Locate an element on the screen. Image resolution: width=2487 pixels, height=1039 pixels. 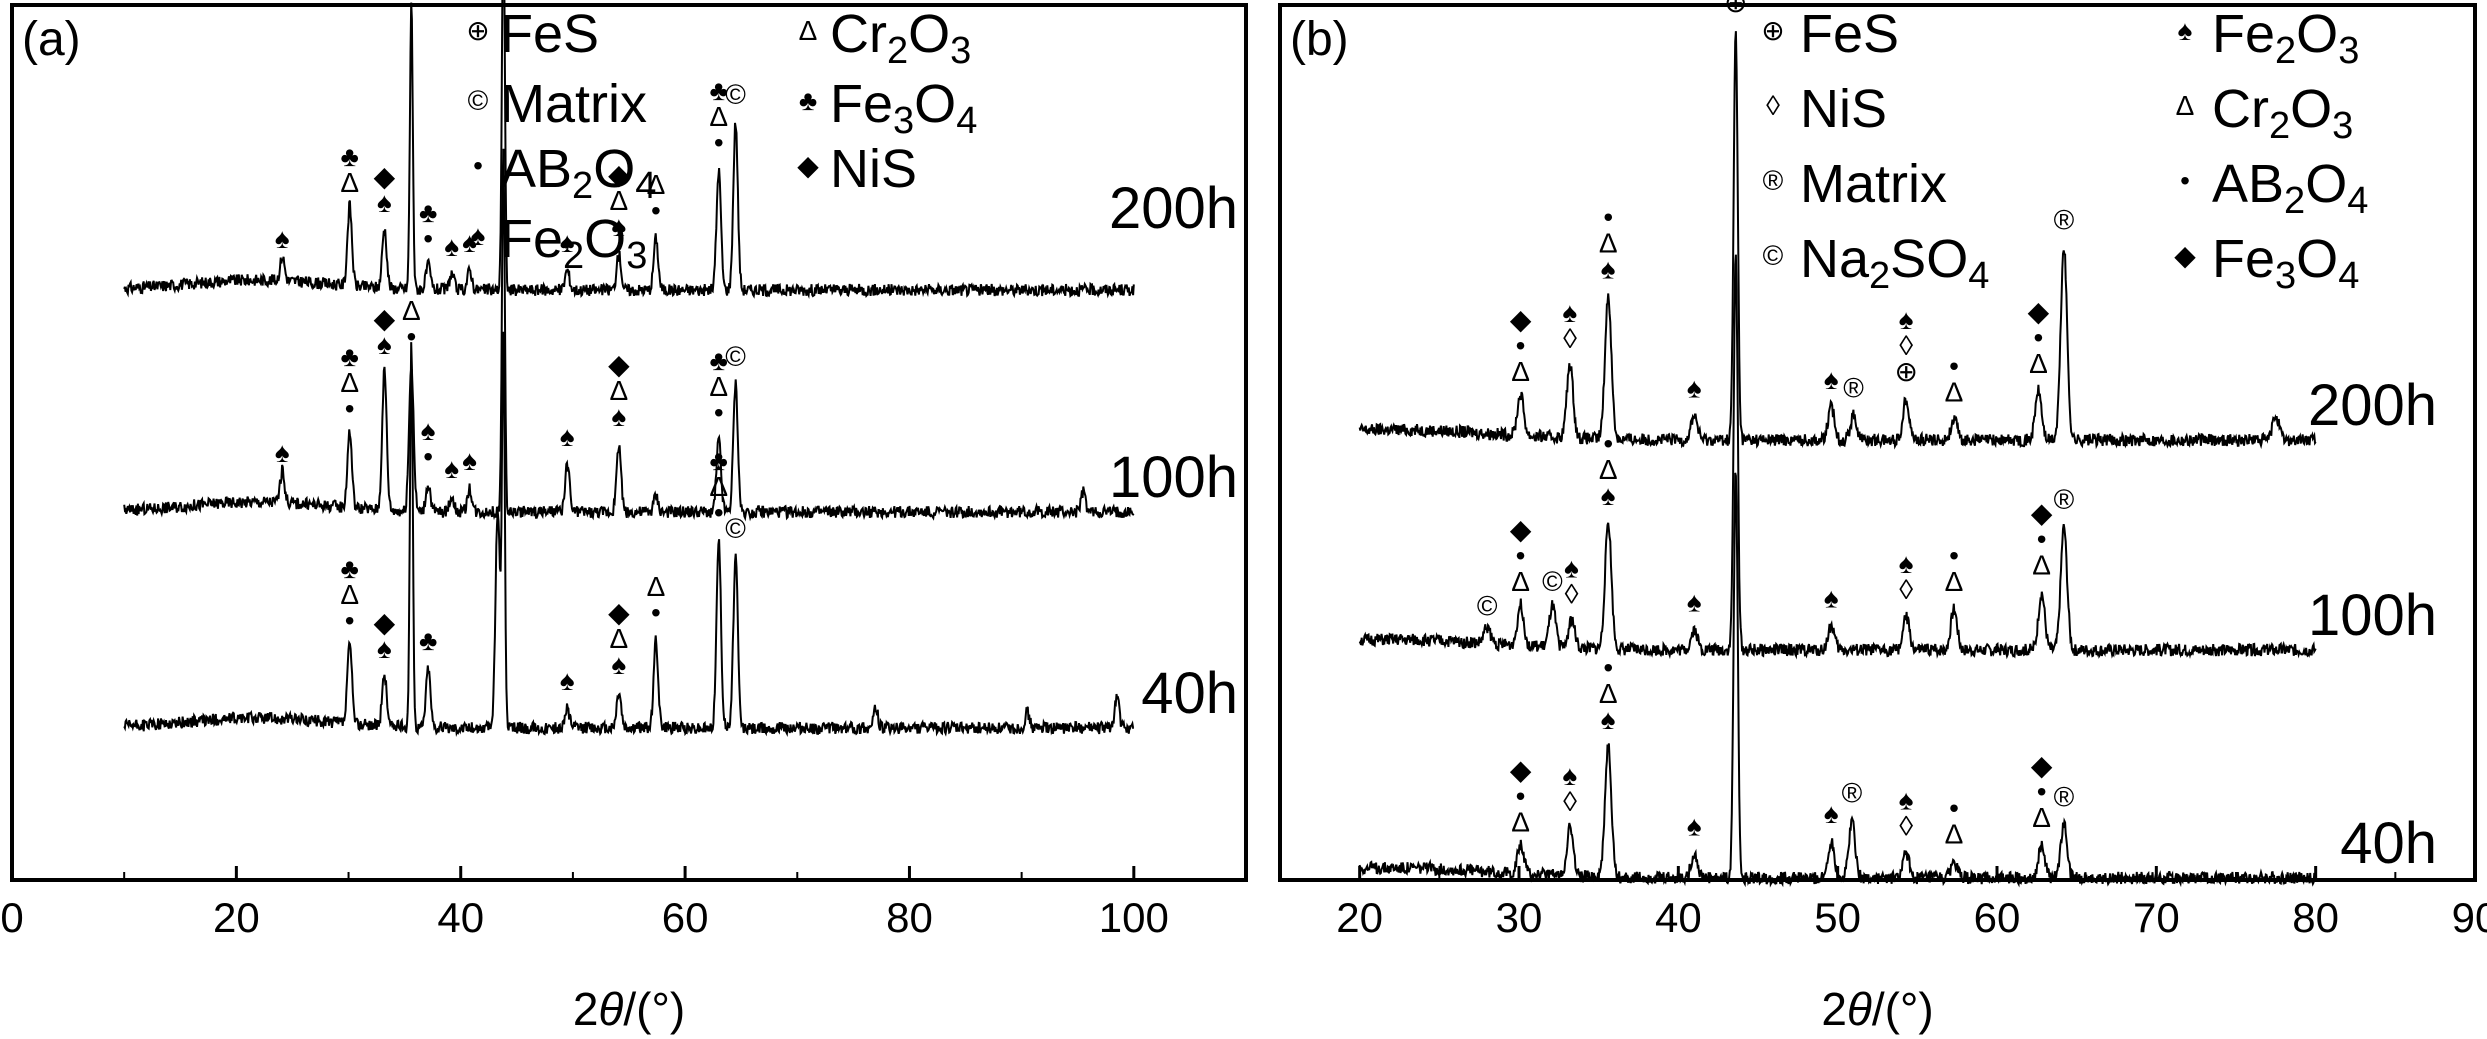
peak-marker: ⊕ is located at coordinates (1735, 9).